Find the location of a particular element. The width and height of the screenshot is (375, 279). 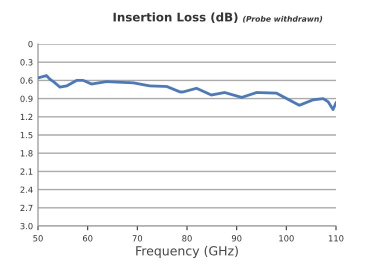

y-tick-label: 1.8 is located at coordinates (26, 153).